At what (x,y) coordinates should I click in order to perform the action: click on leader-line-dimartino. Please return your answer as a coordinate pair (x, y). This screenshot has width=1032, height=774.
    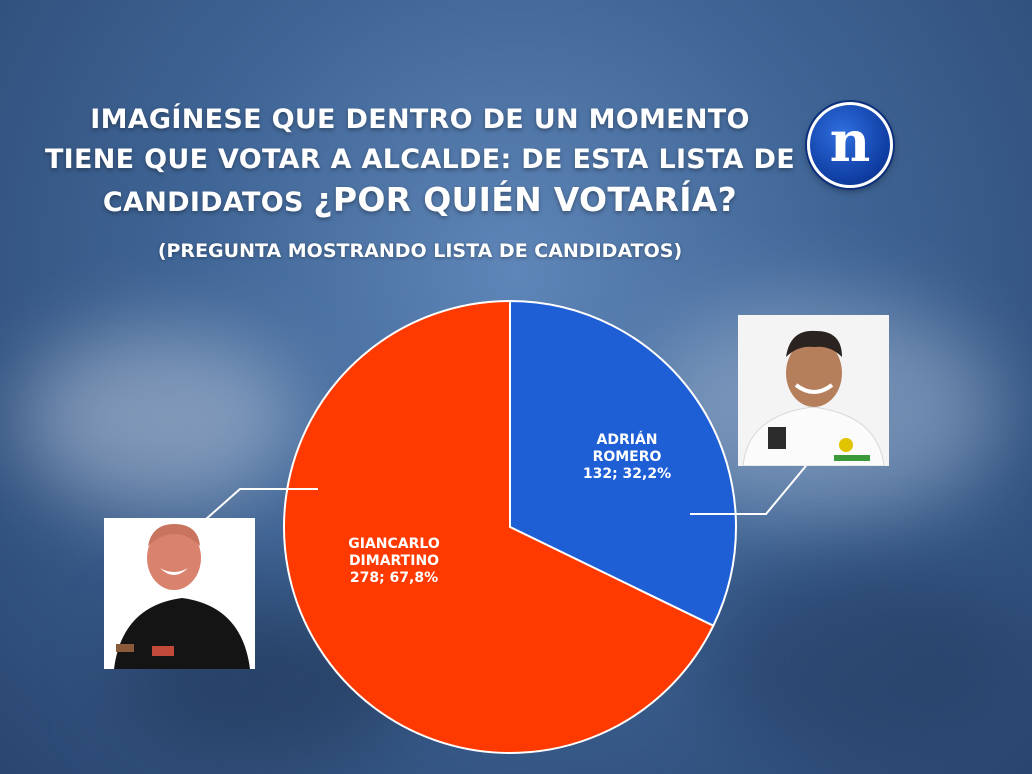
    Looking at the image, I should click on (261, 504).